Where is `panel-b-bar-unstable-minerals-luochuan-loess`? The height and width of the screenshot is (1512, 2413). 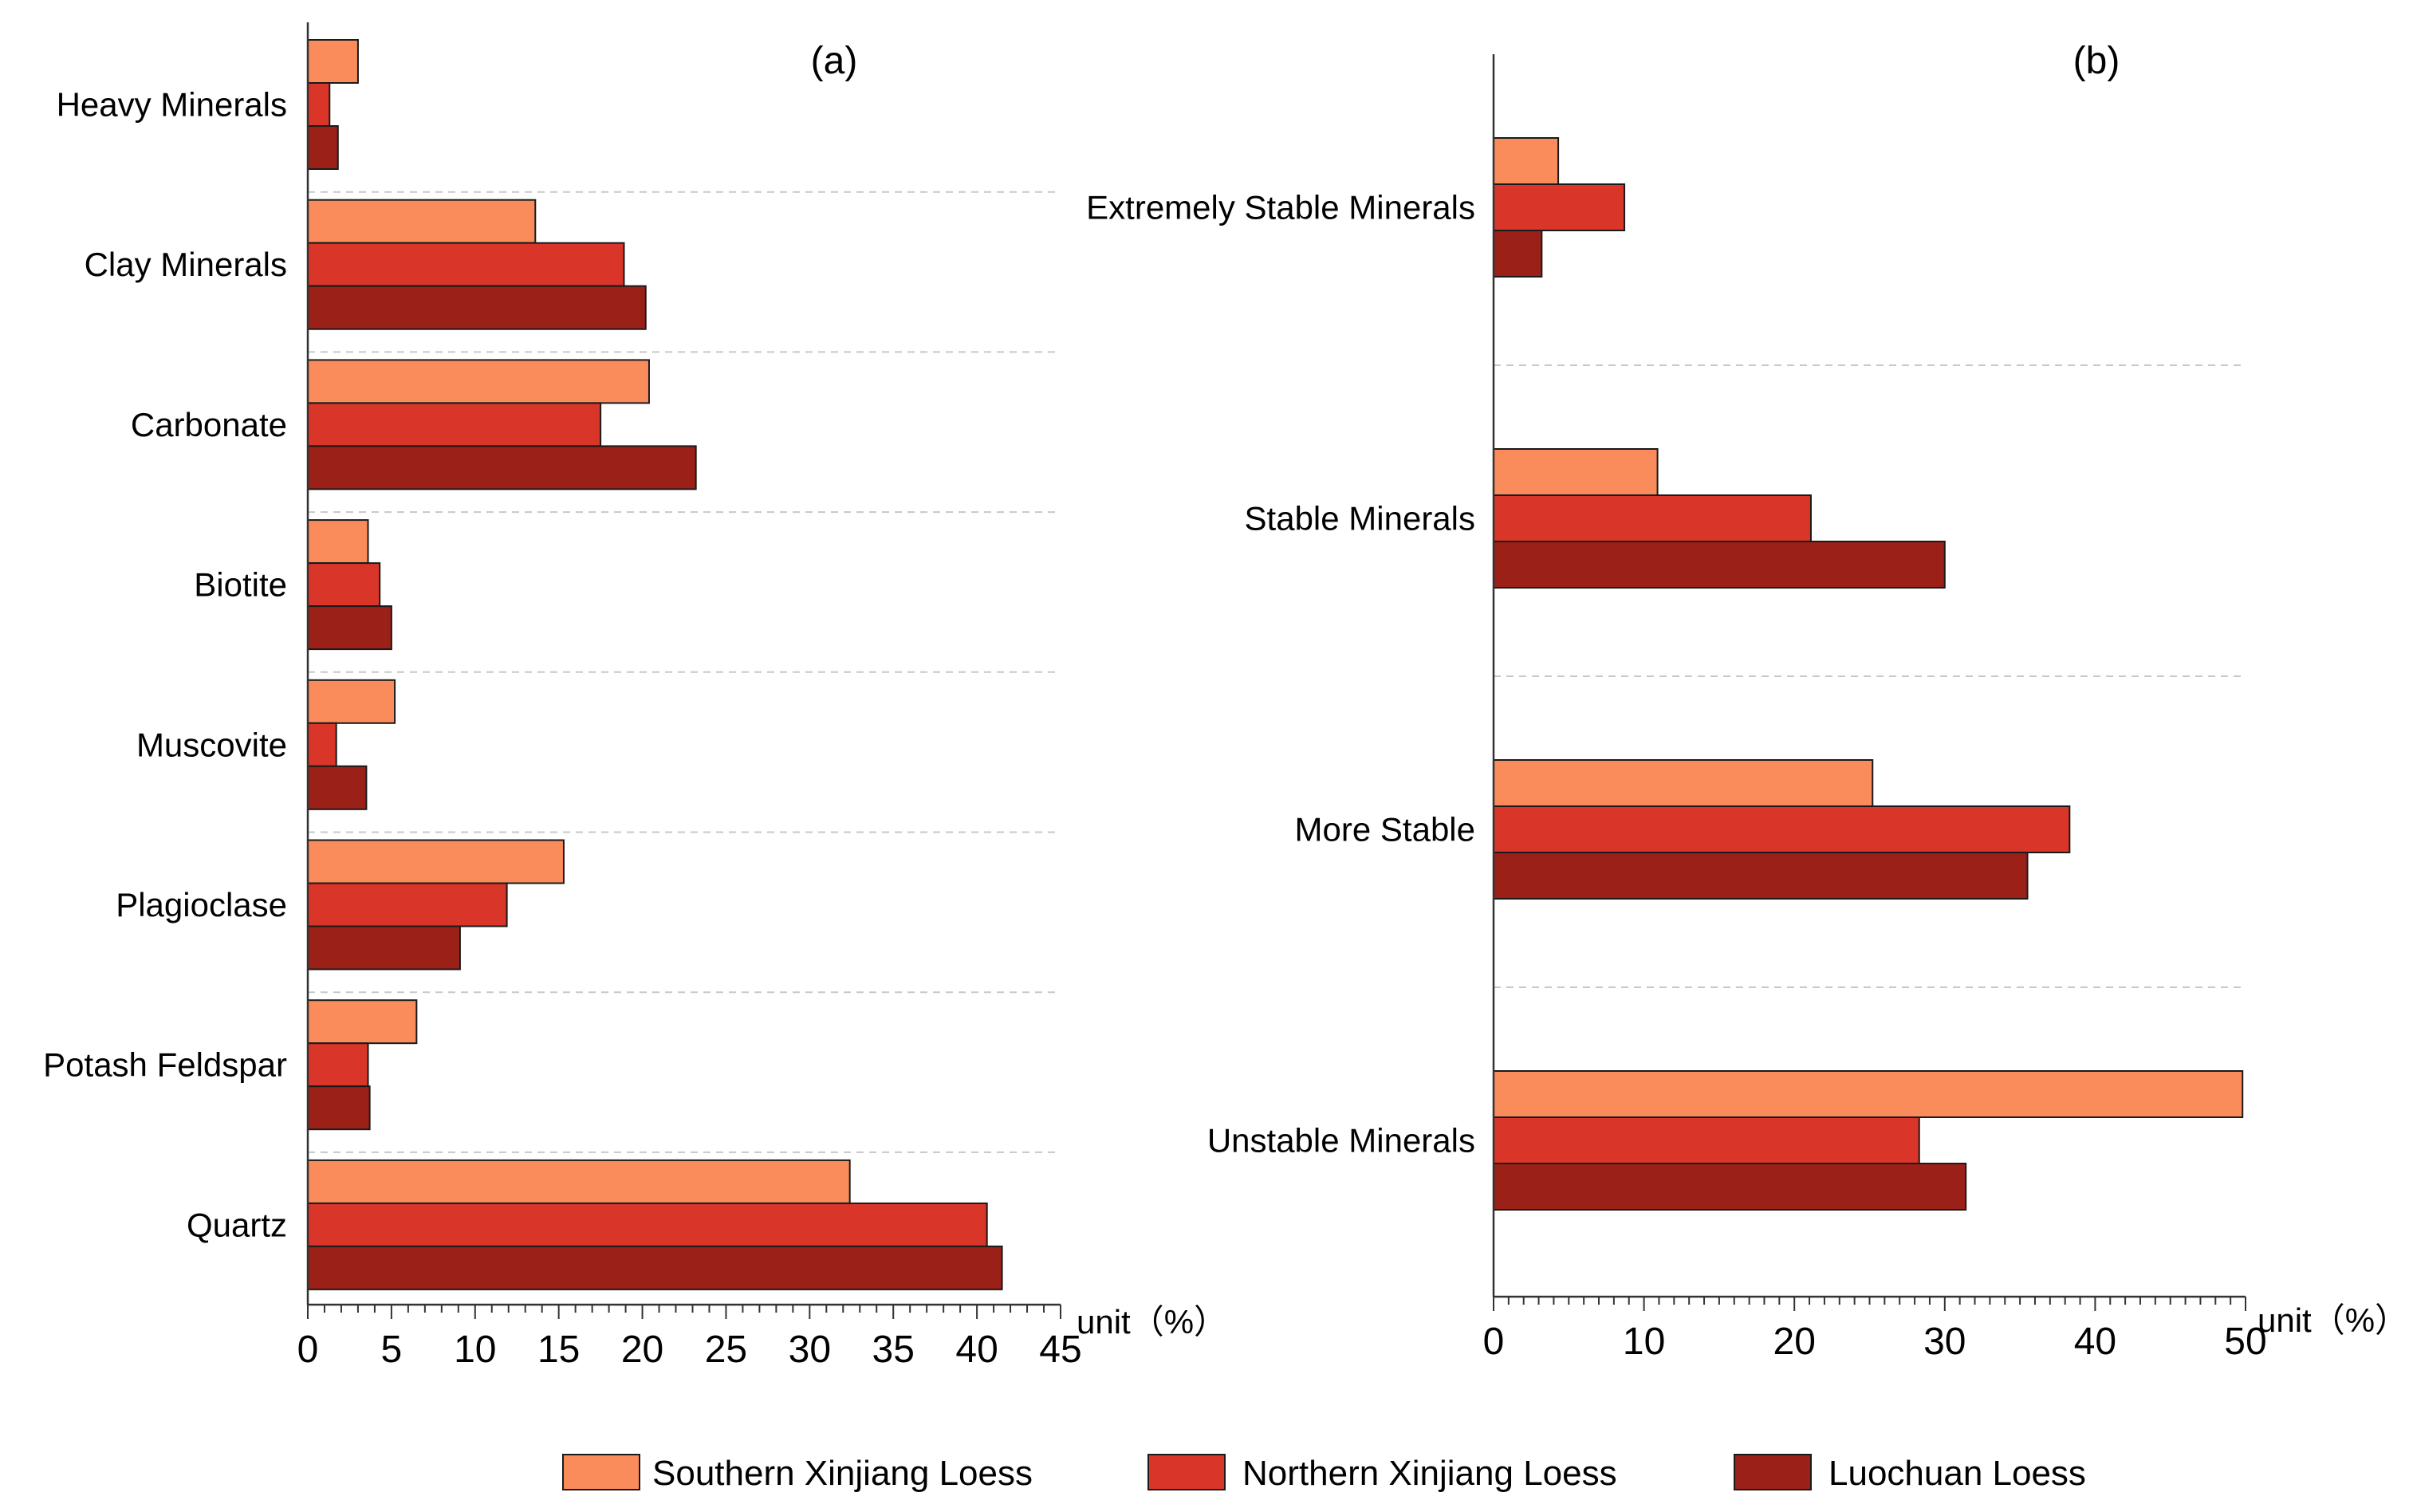
panel-b-bar-unstable-minerals-luochuan-loess is located at coordinates (1730, 1187).